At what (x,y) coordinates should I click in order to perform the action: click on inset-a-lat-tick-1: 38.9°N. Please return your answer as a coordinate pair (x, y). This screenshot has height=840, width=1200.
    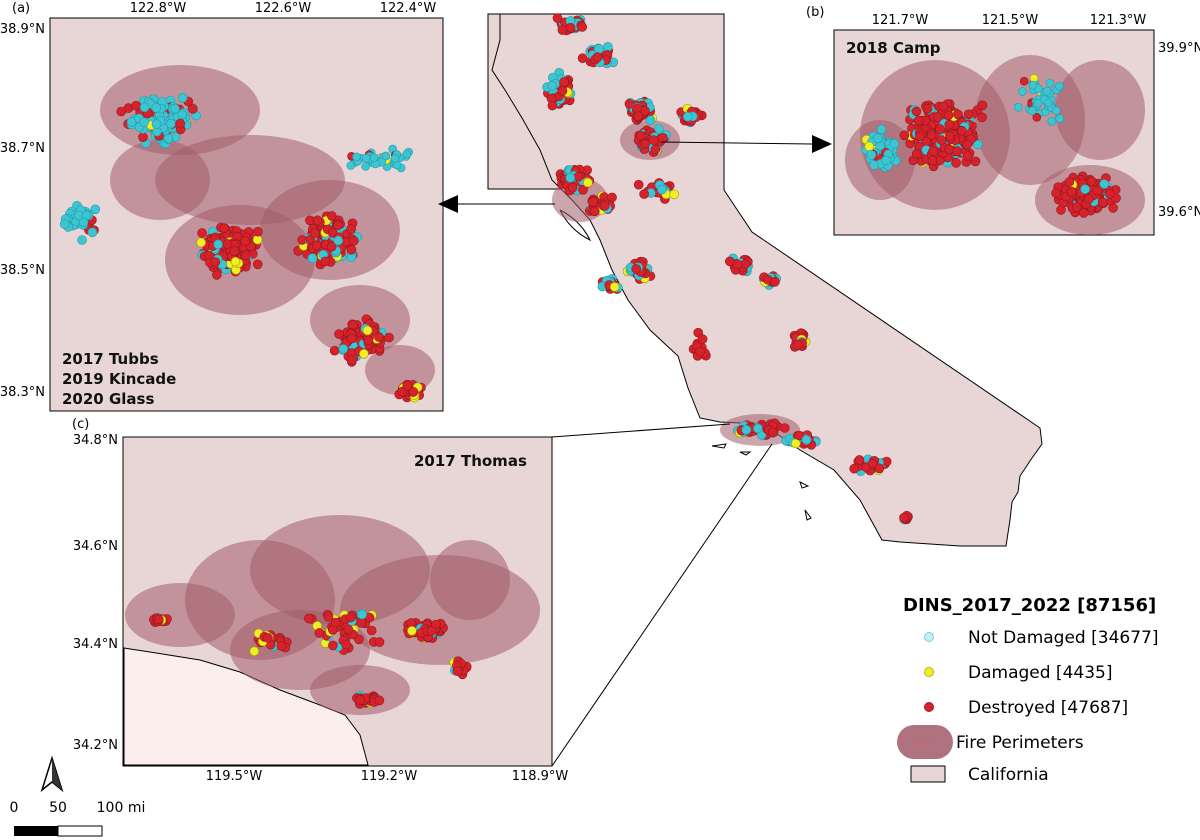
    Looking at the image, I should click on (22, 29).